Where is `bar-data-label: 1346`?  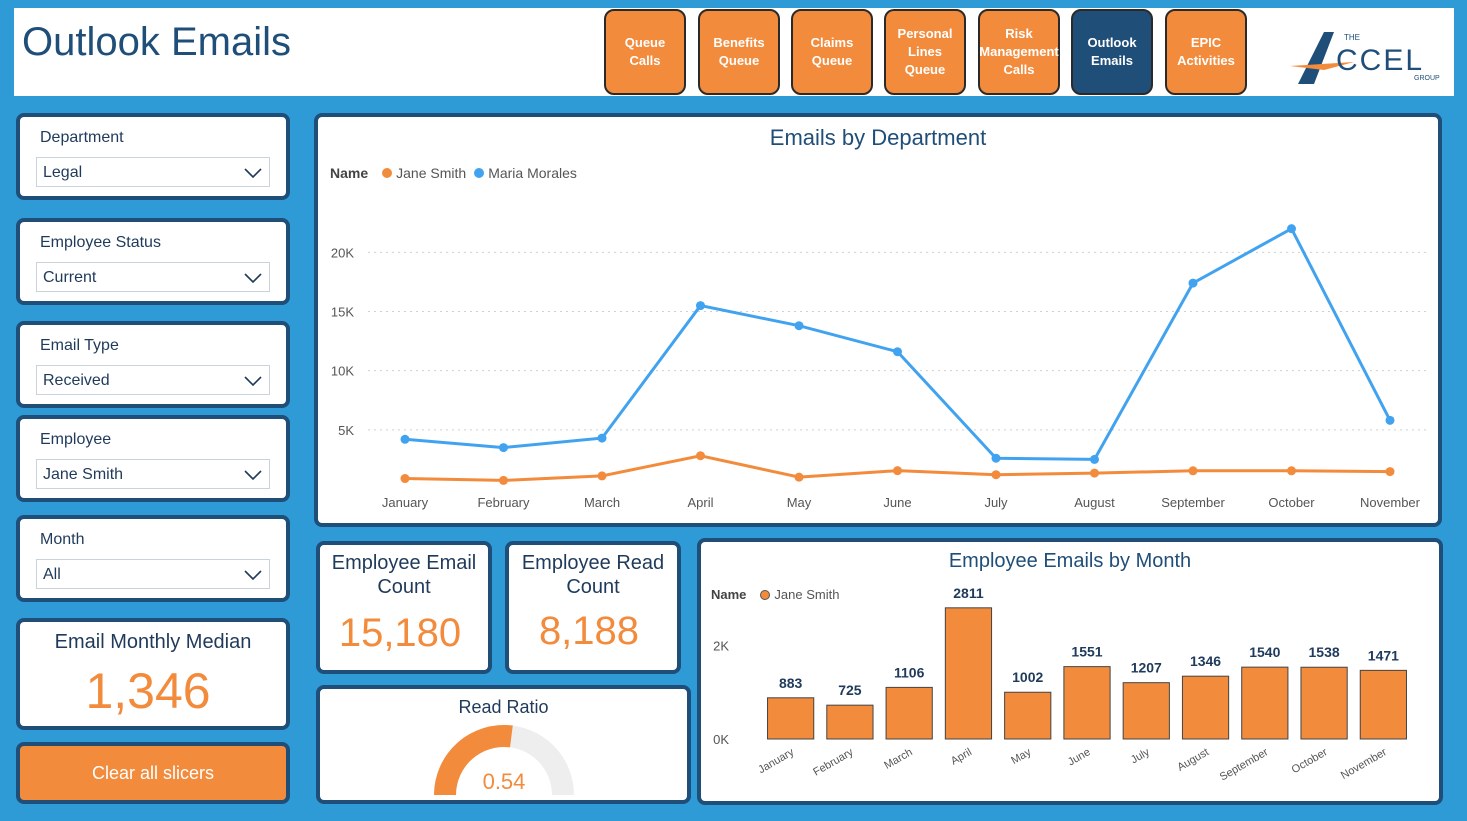
bar-data-label: 1346 is located at coordinates (1205, 661).